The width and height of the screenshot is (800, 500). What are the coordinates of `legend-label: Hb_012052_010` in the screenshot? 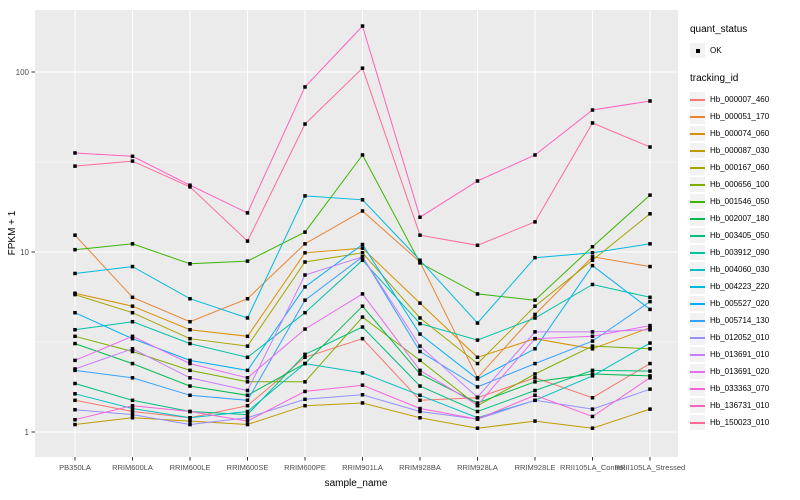 It's located at (740, 337).